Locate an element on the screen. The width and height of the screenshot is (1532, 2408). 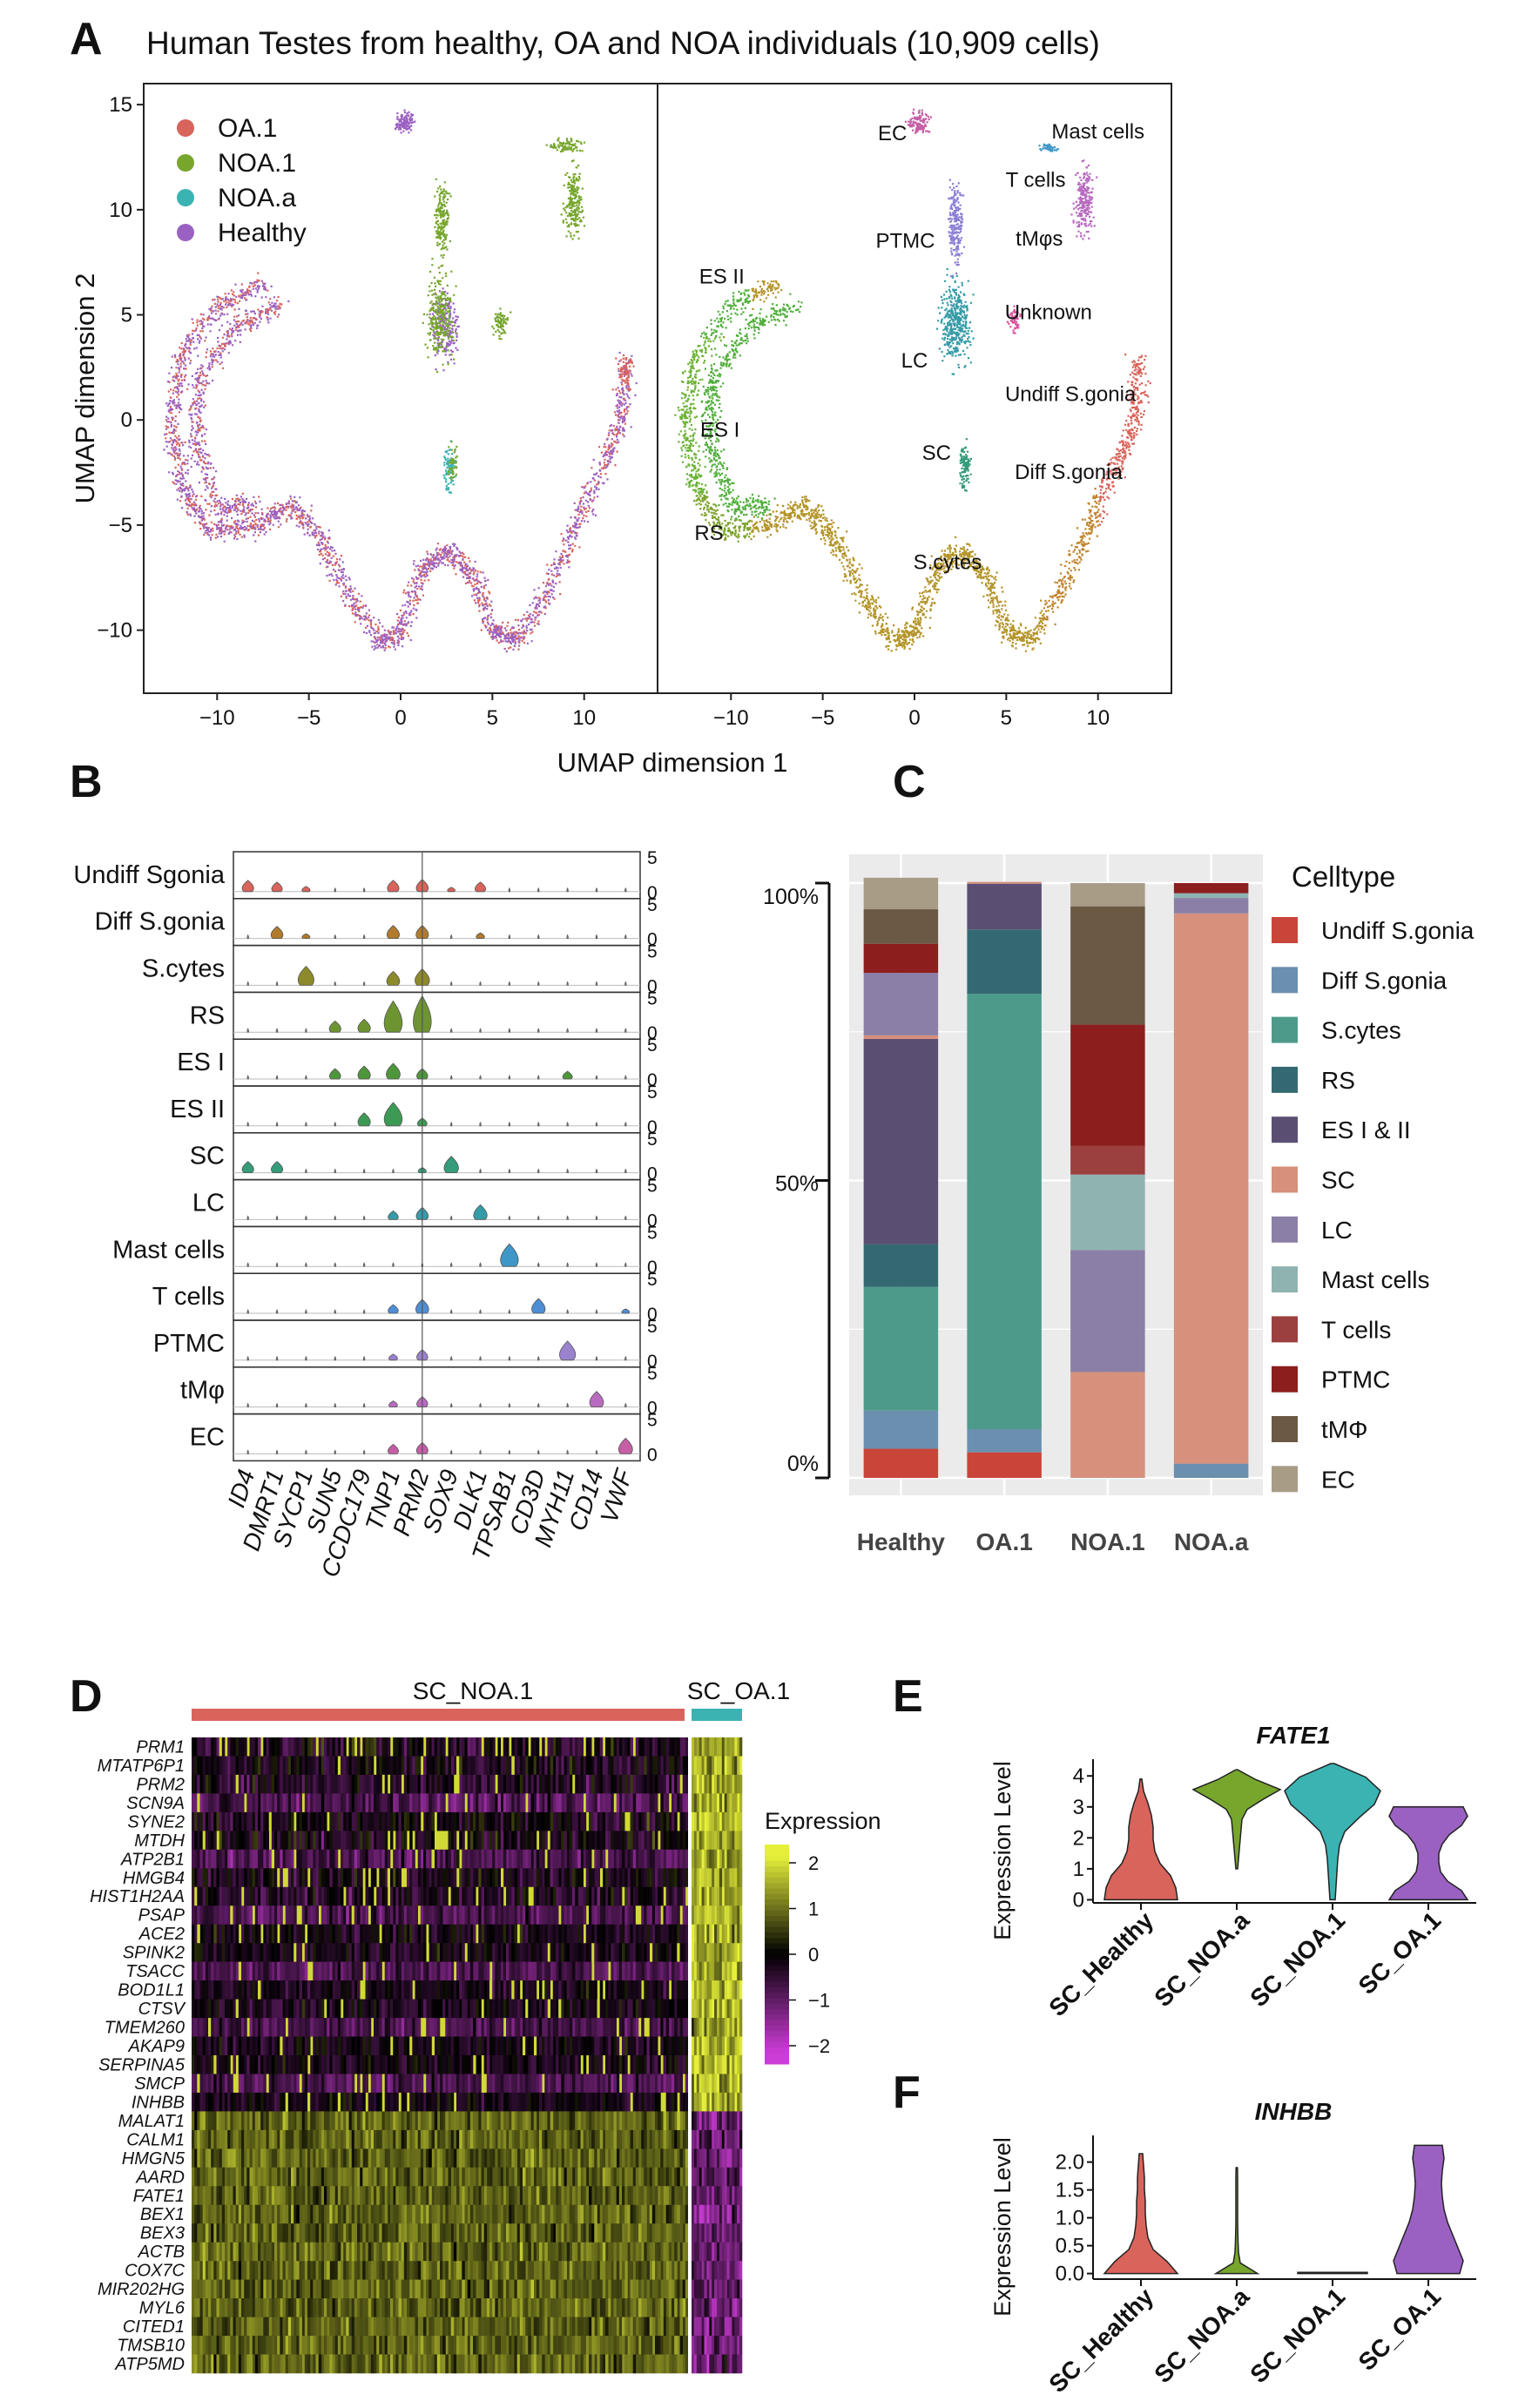
violin-axis-tick: 0 is located at coordinates (652, 1033).